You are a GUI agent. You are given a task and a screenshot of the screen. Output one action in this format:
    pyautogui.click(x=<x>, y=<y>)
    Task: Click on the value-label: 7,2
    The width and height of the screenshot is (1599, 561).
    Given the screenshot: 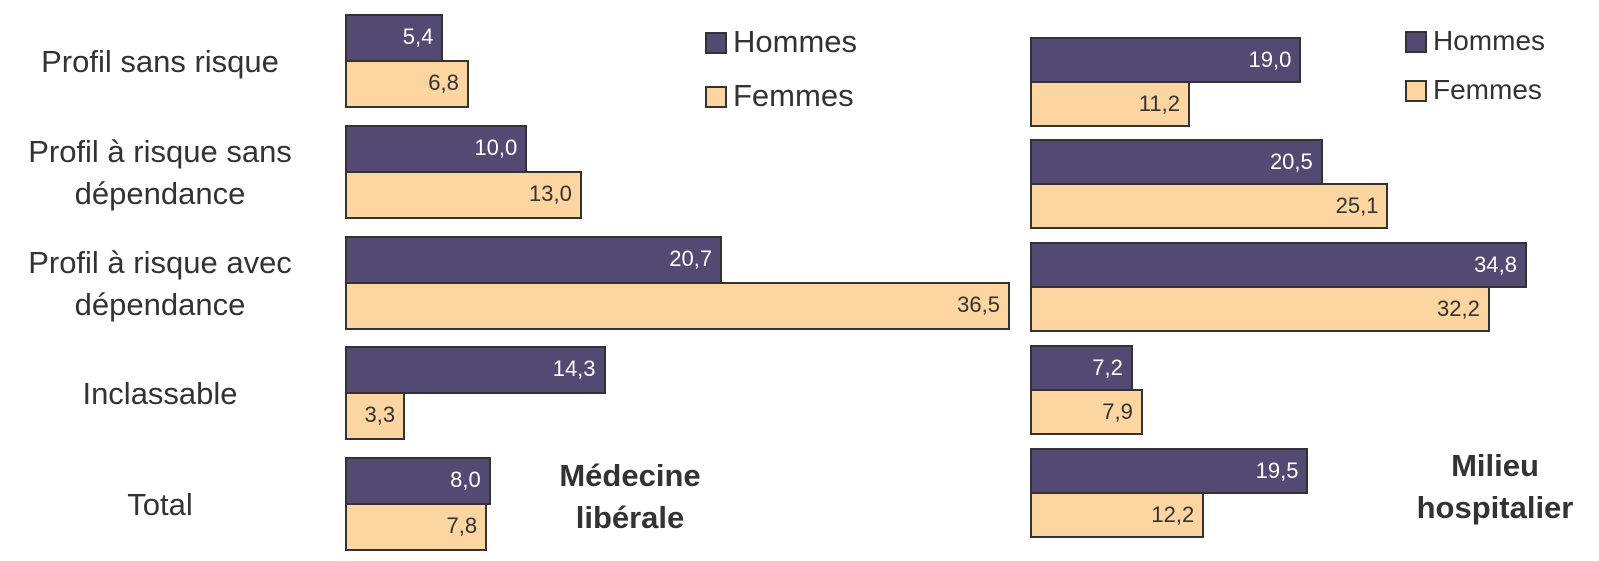 What is the action you would take?
    pyautogui.click(x=1107, y=367)
    